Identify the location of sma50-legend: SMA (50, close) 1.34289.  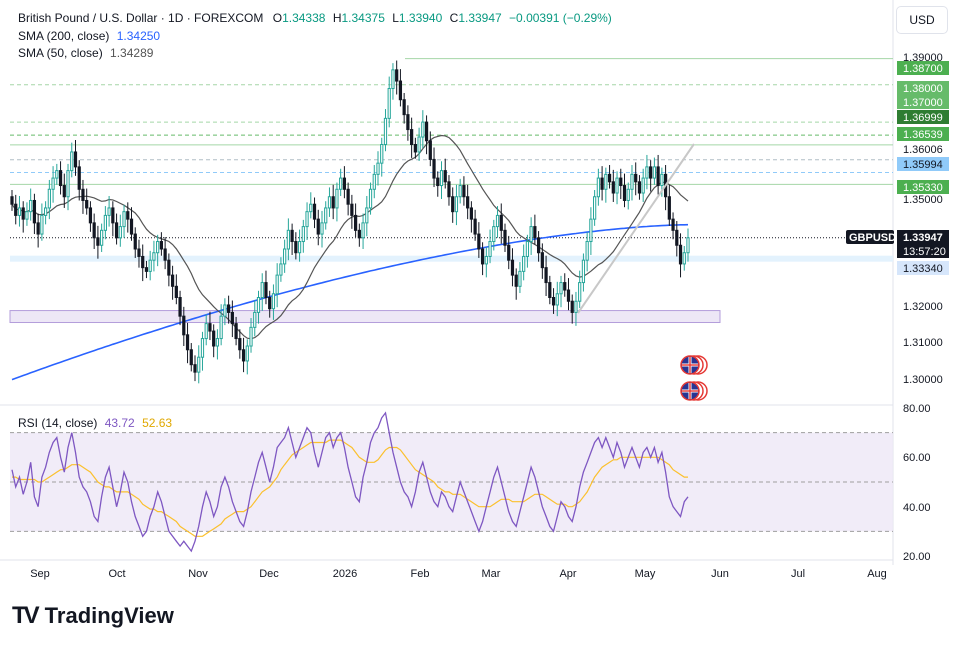
(85, 53).